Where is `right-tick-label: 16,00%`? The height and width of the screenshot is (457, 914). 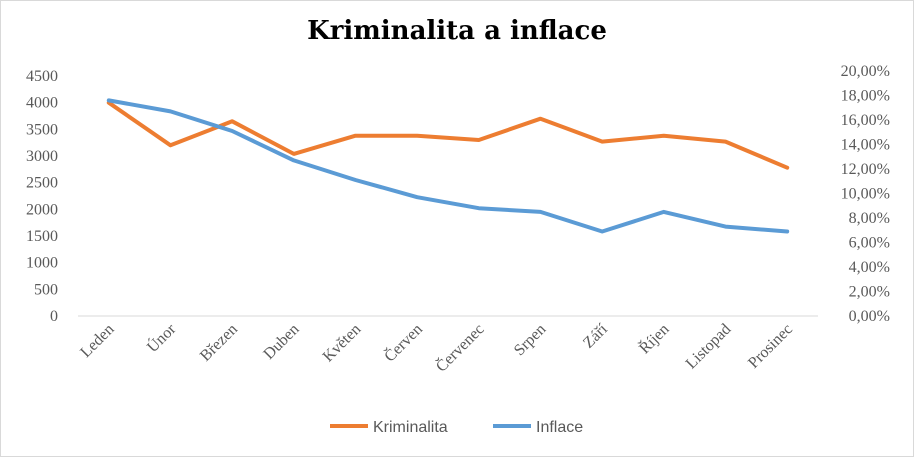 right-tick-label: 16,00% is located at coordinates (865, 120).